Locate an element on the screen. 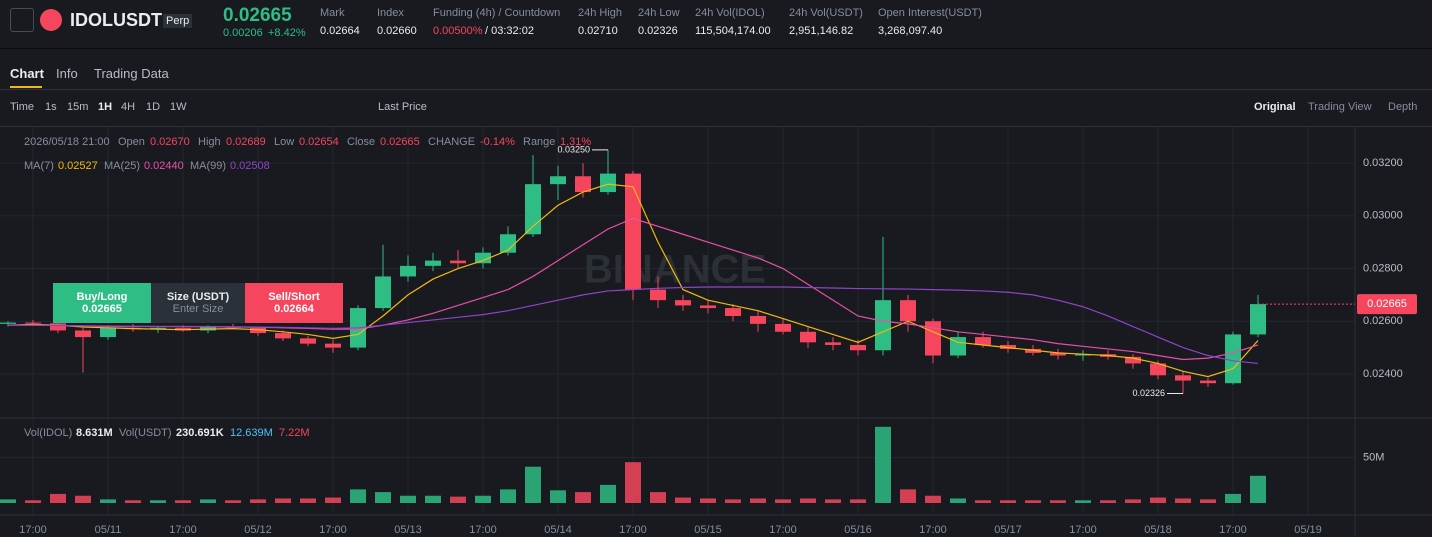  legend-label: CHANGE is located at coordinates (452, 142).